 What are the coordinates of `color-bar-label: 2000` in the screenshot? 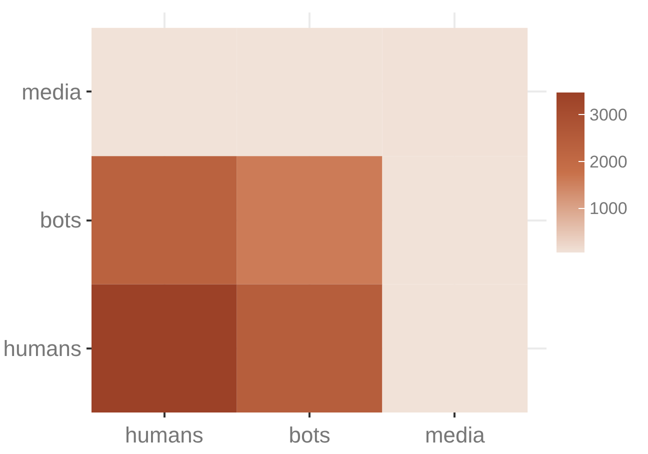 It's located at (609, 162).